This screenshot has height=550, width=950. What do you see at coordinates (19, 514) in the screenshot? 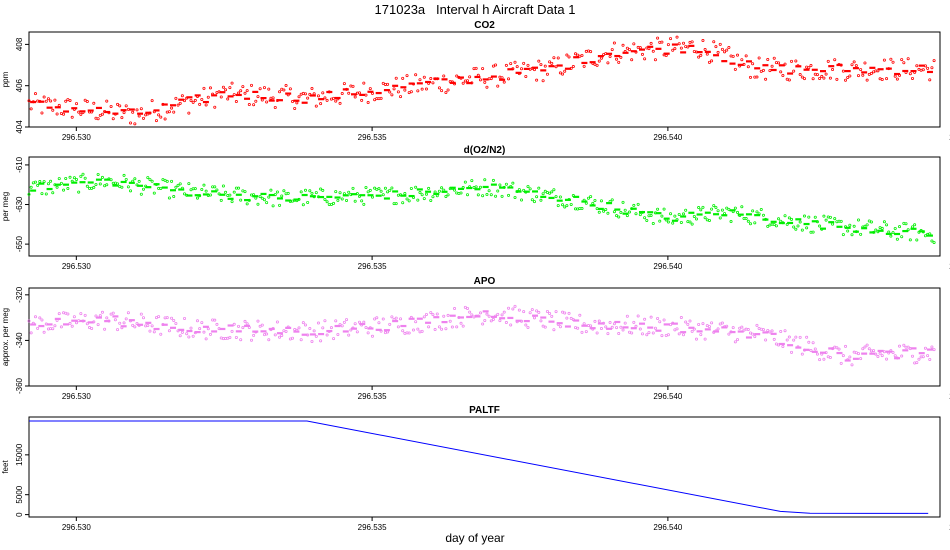
I see `y-tick-label: 0` at bounding box center [19, 514].